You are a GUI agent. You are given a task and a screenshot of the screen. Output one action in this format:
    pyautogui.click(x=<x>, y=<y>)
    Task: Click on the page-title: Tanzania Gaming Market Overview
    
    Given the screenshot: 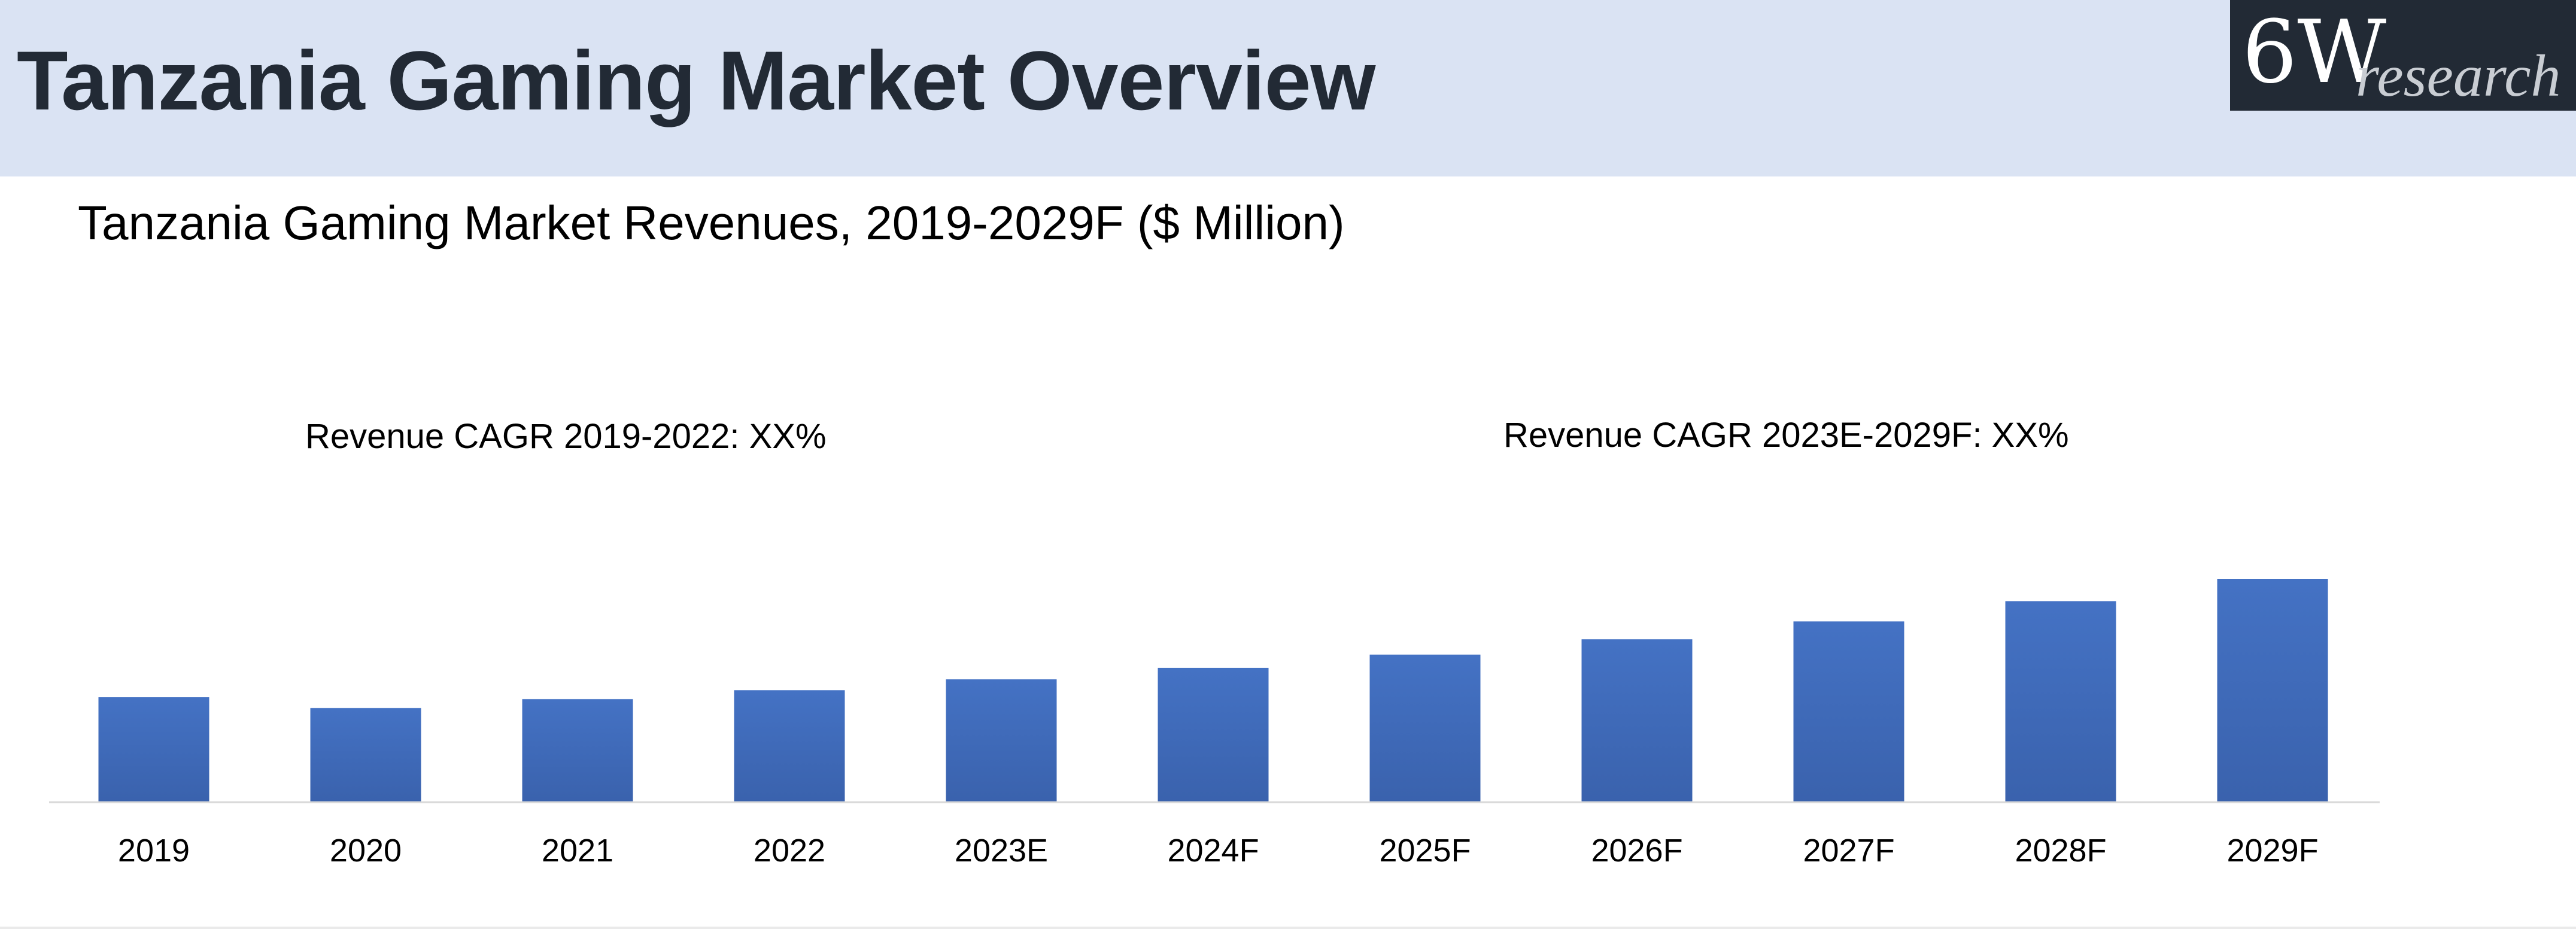 What is the action you would take?
    pyautogui.click(x=696, y=80)
    